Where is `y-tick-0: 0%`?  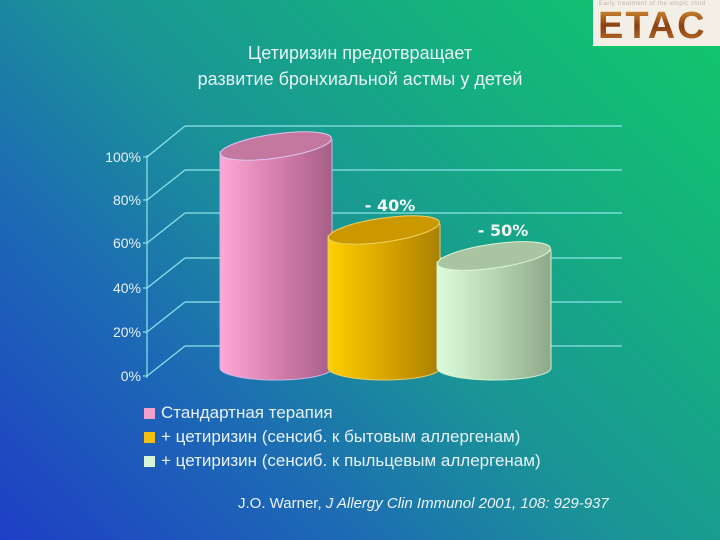
y-tick-0: 0% is located at coordinates (131, 376).